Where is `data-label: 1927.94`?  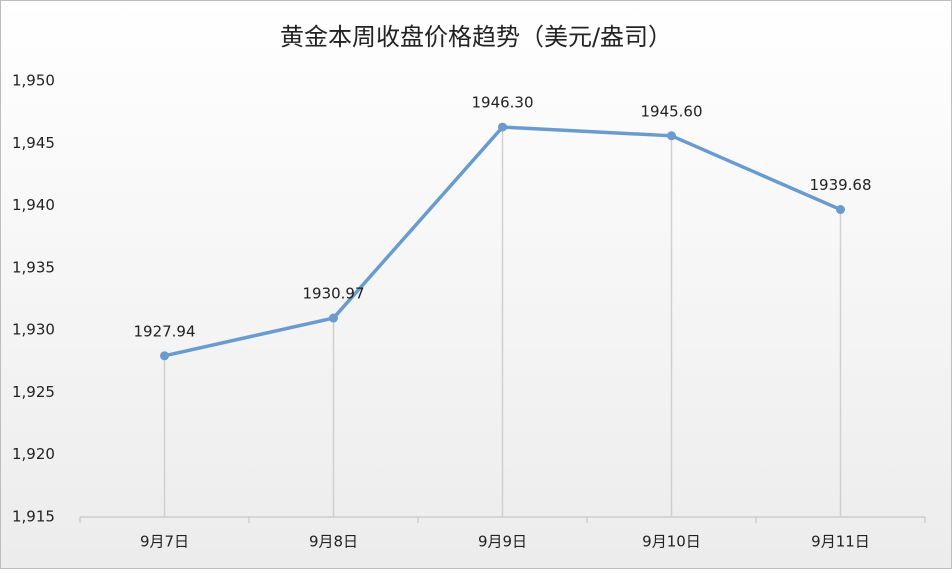
data-label: 1927.94 is located at coordinates (164, 331).